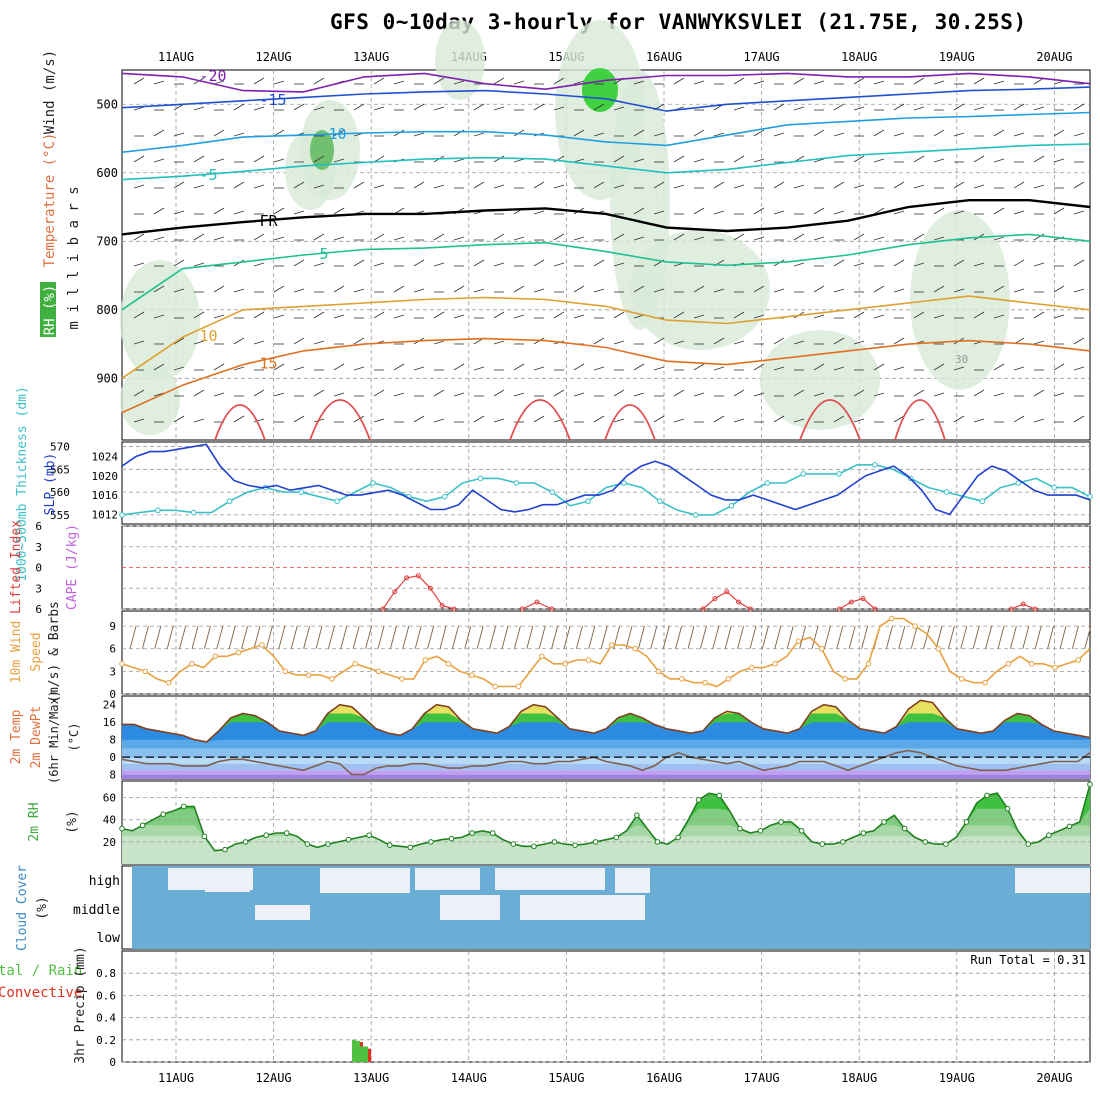 This screenshot has width=1100, height=1100. Describe the element at coordinates (41, 993) in the screenshot. I see `precip-convective-legend: Convective` at that location.